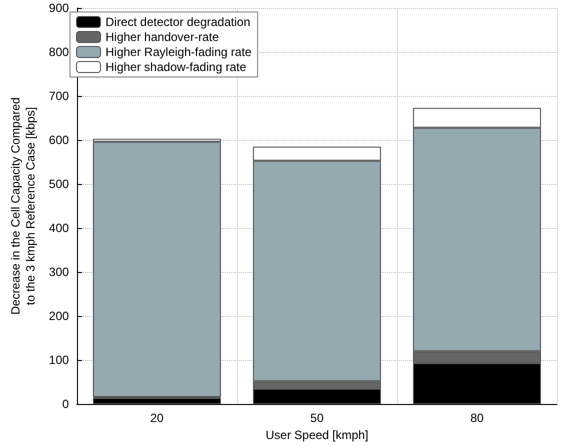 This screenshot has height=446, width=567. I want to click on legend-label: Direct detector degradation, so click(178, 22).